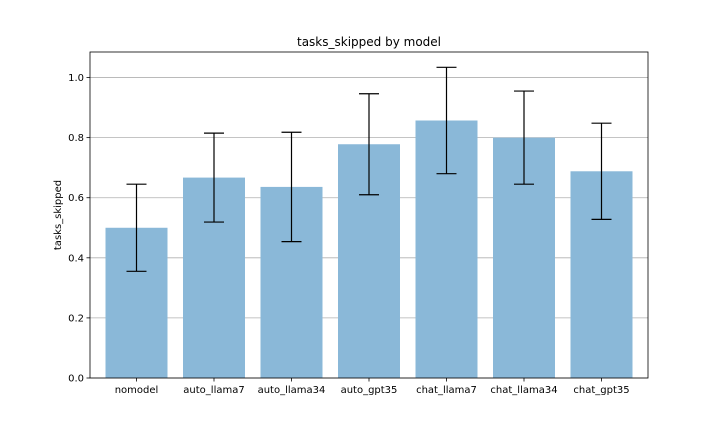 This screenshot has height=432, width=720. What do you see at coordinates (76, 258) in the screenshot?
I see `y-tick-label: 0.4` at bounding box center [76, 258].